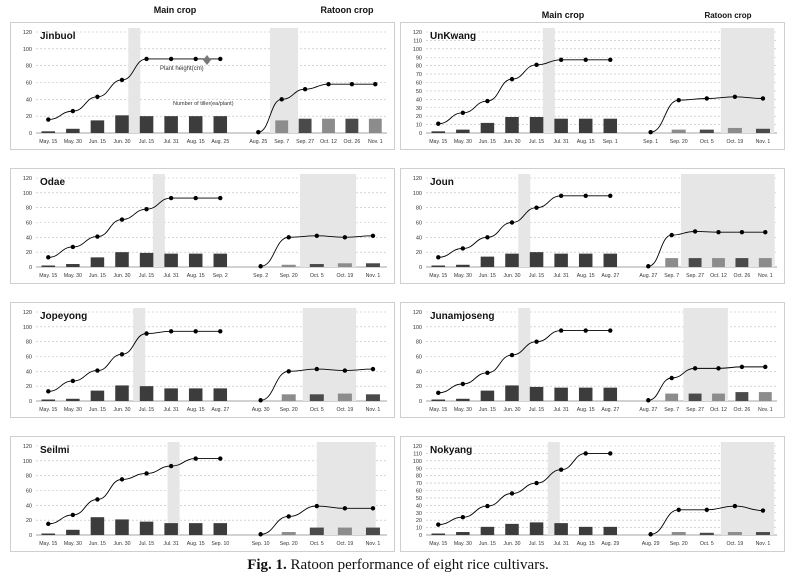  Describe the element at coordinates (29, 372) in the screenshot. I see `y-tick-label: 40` at that location.